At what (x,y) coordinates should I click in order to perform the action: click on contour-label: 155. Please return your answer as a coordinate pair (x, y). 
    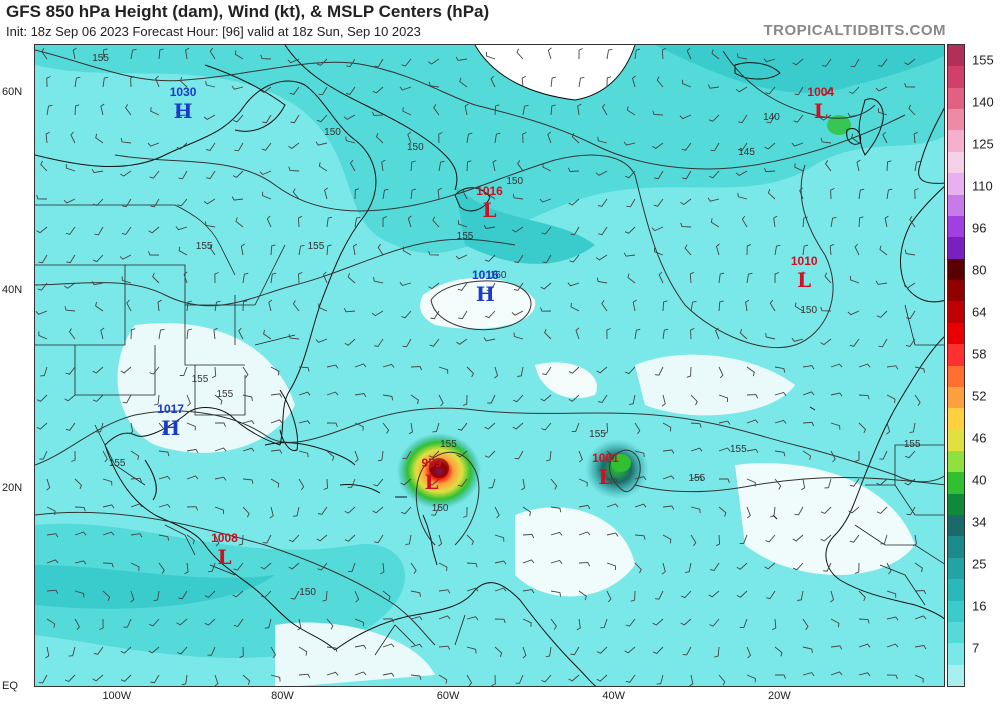
    Looking at the image, I should click on (117, 464).